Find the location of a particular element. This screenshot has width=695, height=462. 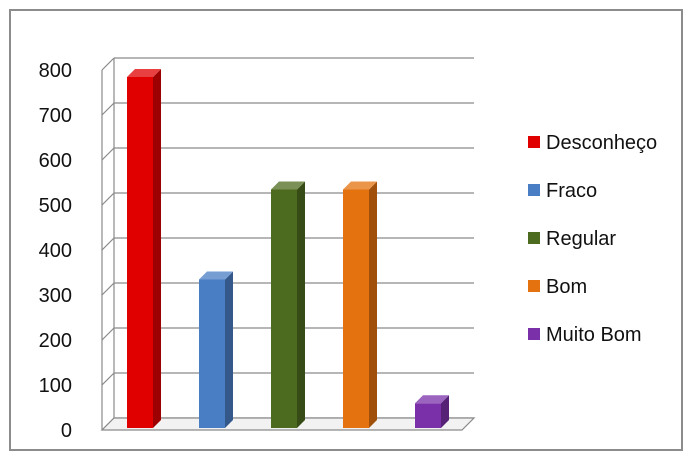

y-tick-label: 600 is located at coordinates (55, 161).